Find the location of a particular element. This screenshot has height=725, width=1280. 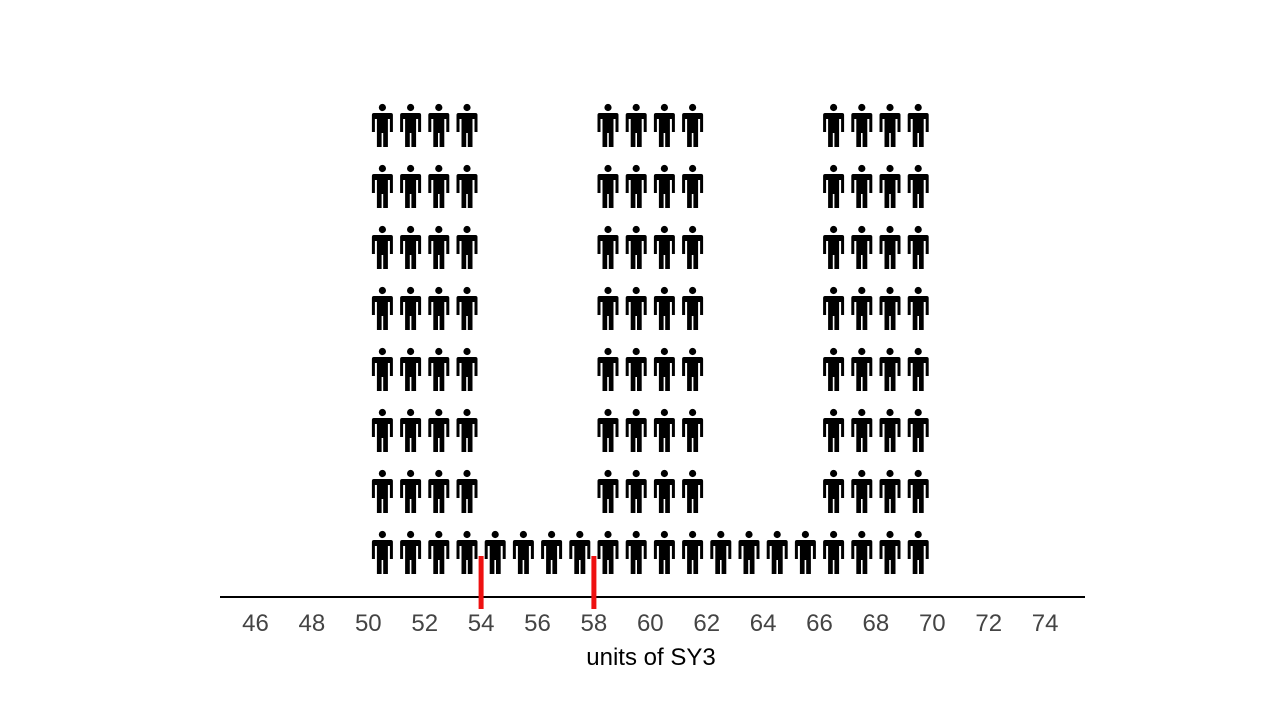

x-tick-labels: 46 48 50 52 54 56 58 60 62 64 66 68 70 72 74 is located at coordinates (650, 623).